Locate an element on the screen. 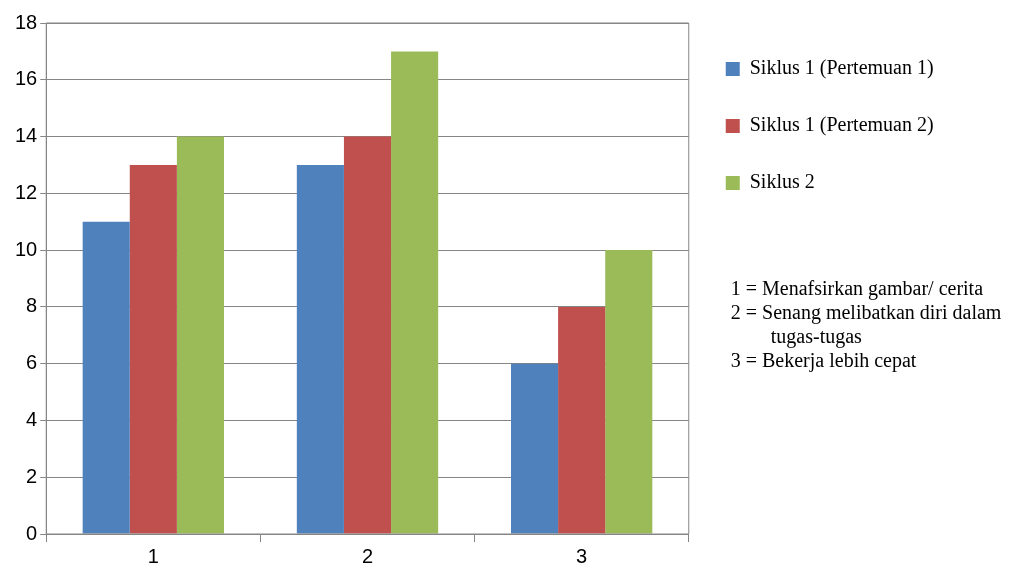 Image resolution: width=1033 pixels, height=584 pixels. legend-label: Siklus 1 (Pertemuan 2) is located at coordinates (841, 125).